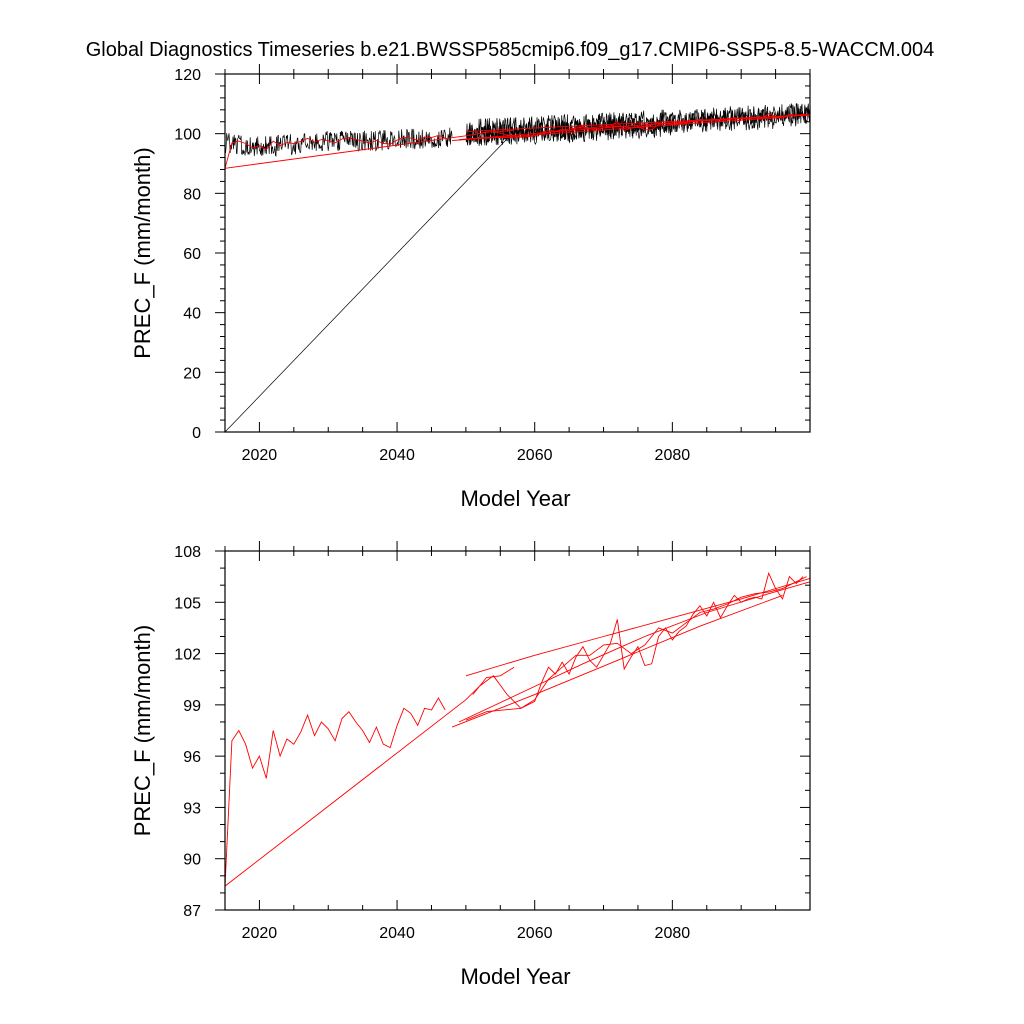 This screenshot has height=1024, width=1024. I want to click on y-tick-label: 60, so click(192, 254).